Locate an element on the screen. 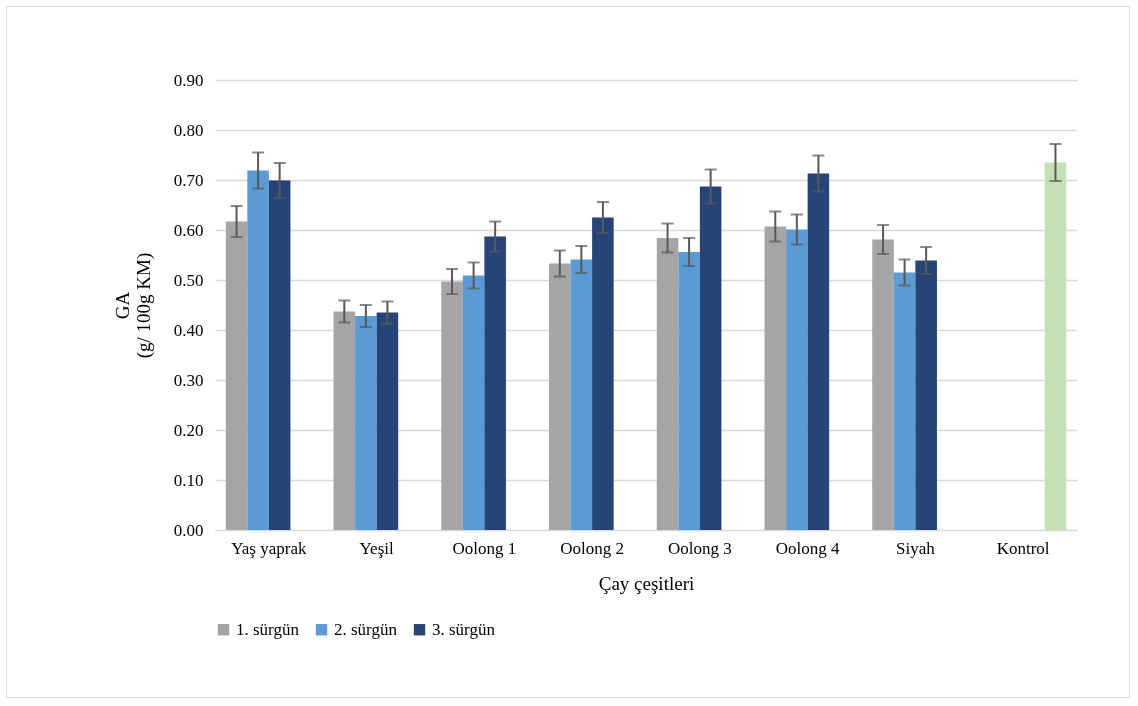 This screenshot has width=1138, height=706. y-tick-label: 0.40 is located at coordinates (188, 330).